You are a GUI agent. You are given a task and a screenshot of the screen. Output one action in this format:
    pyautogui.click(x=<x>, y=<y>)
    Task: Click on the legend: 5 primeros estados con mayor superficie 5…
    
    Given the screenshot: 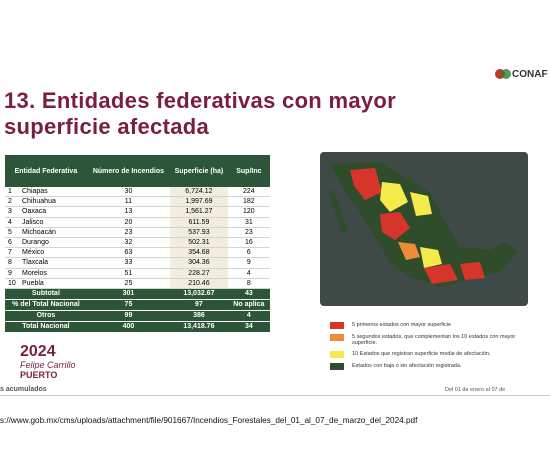 What is the action you would take?
    pyautogui.click(x=430, y=348)
    